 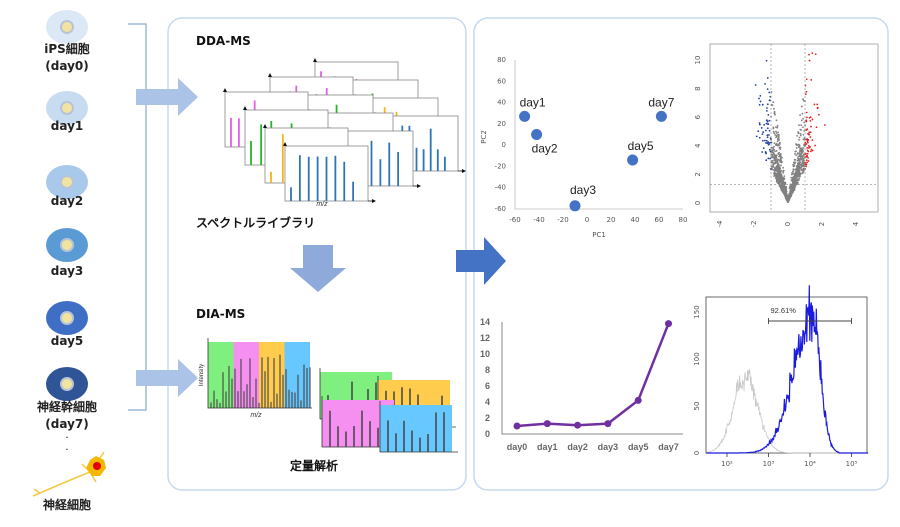 I want to click on cell-stage: day3, so click(x=67, y=253).